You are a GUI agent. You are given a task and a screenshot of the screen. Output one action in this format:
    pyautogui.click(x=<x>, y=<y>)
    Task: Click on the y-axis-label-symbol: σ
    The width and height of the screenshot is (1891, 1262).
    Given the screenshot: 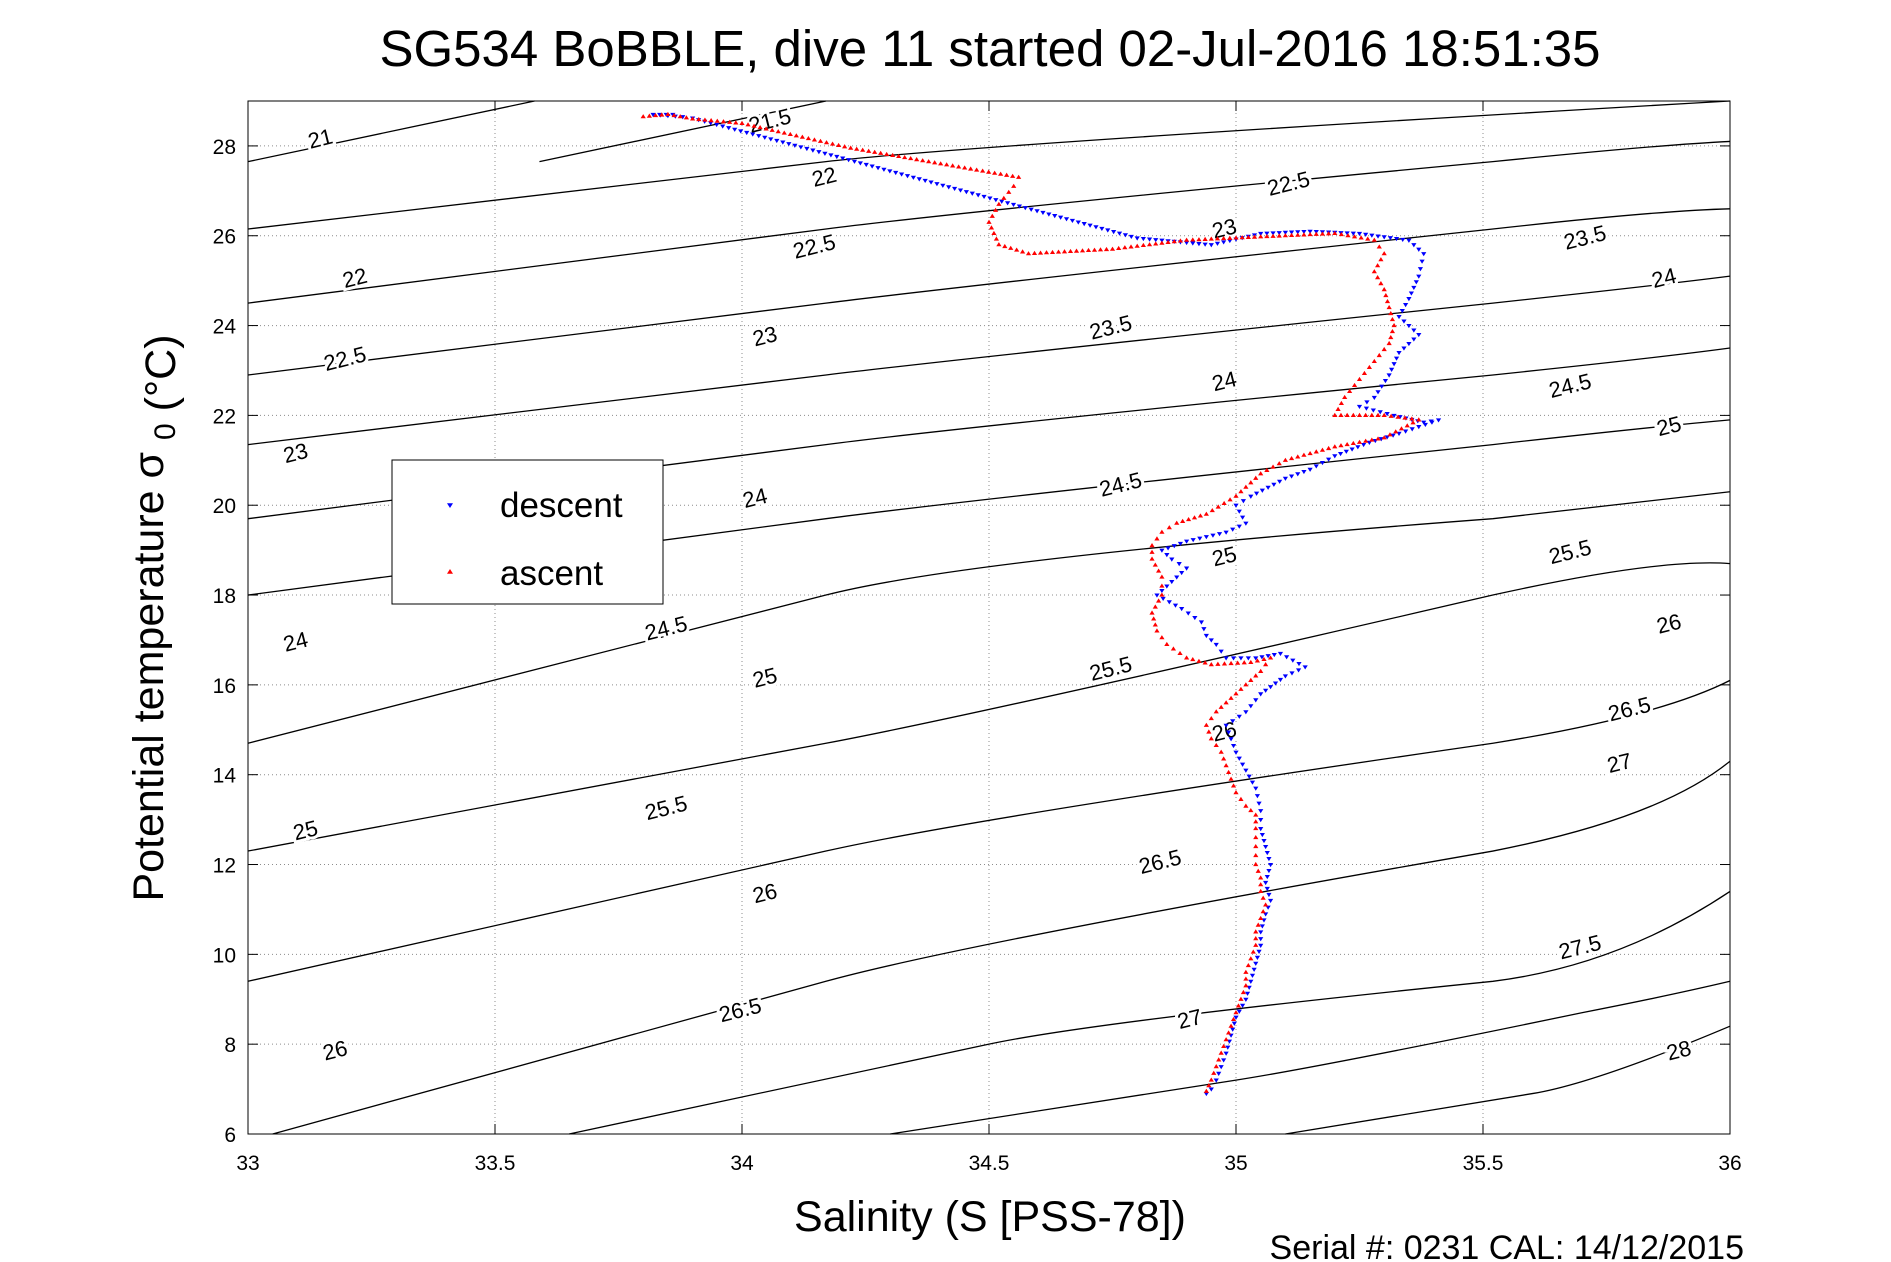 What is the action you would take?
    pyautogui.click(x=149, y=465)
    